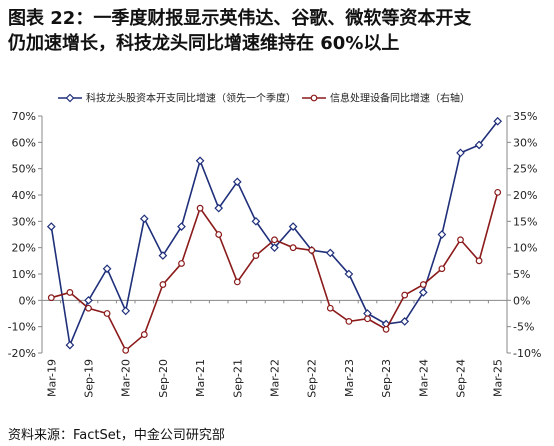 This screenshot has height=446, width=554. Describe the element at coordinates (525, 169) in the screenshot. I see `right-tick-label: 25%` at that location.